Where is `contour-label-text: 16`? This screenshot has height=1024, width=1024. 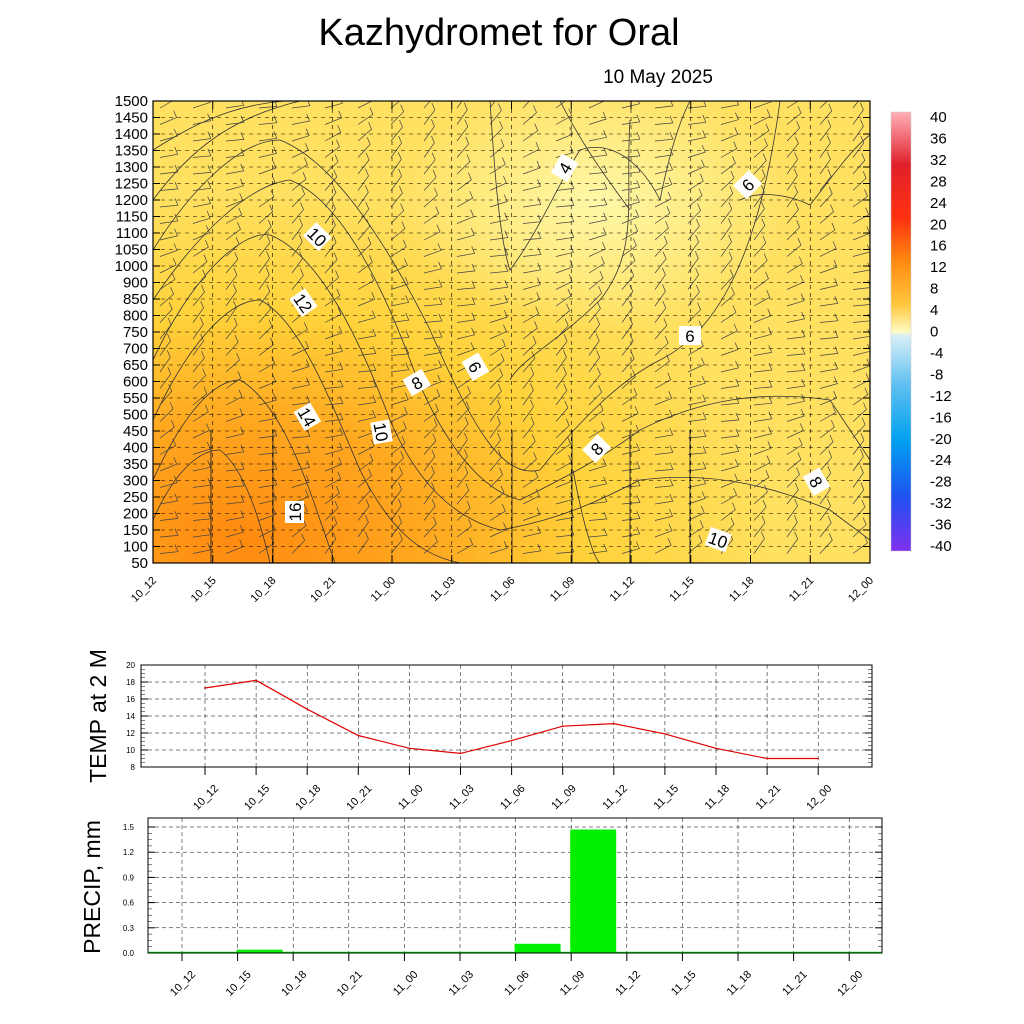
contour-label-text: 16 is located at coordinates (295, 512).